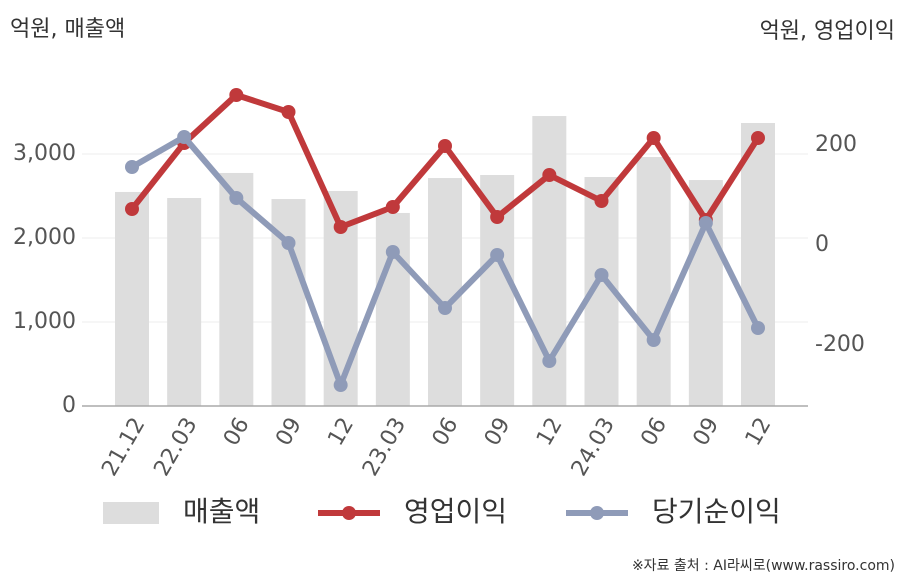  I want to click on legend-label: 매출액, so click(221, 511).